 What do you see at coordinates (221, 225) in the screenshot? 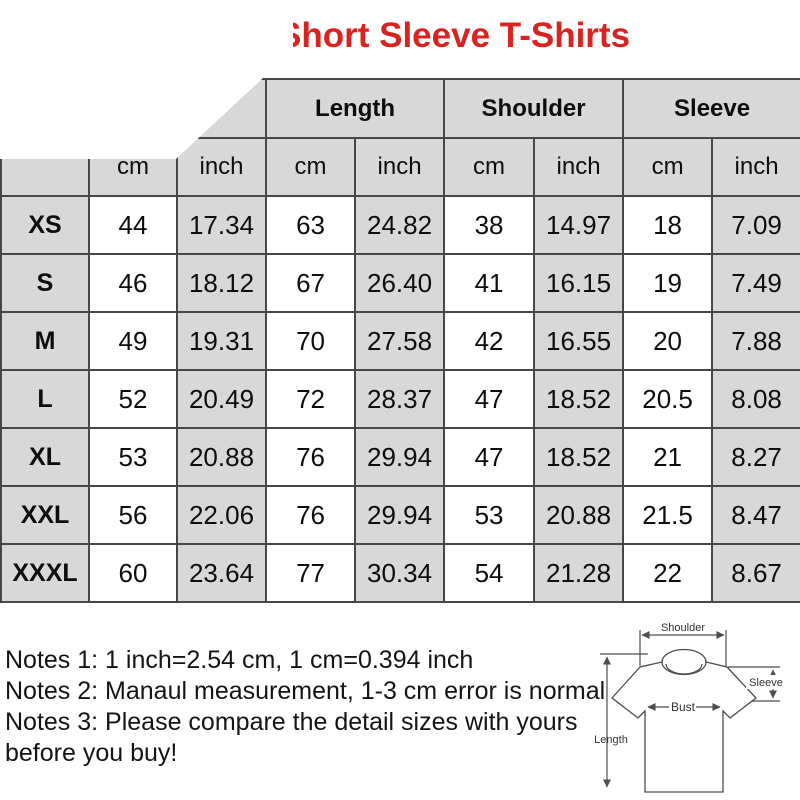
I see `value-cell: 17.34` at bounding box center [221, 225].